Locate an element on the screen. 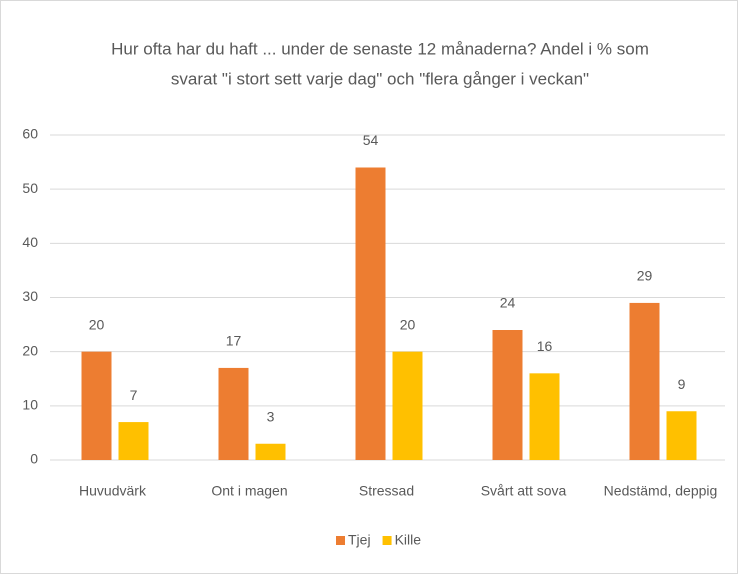 This screenshot has width=738, height=574. y-tick-label: 0 is located at coordinates (34, 459).